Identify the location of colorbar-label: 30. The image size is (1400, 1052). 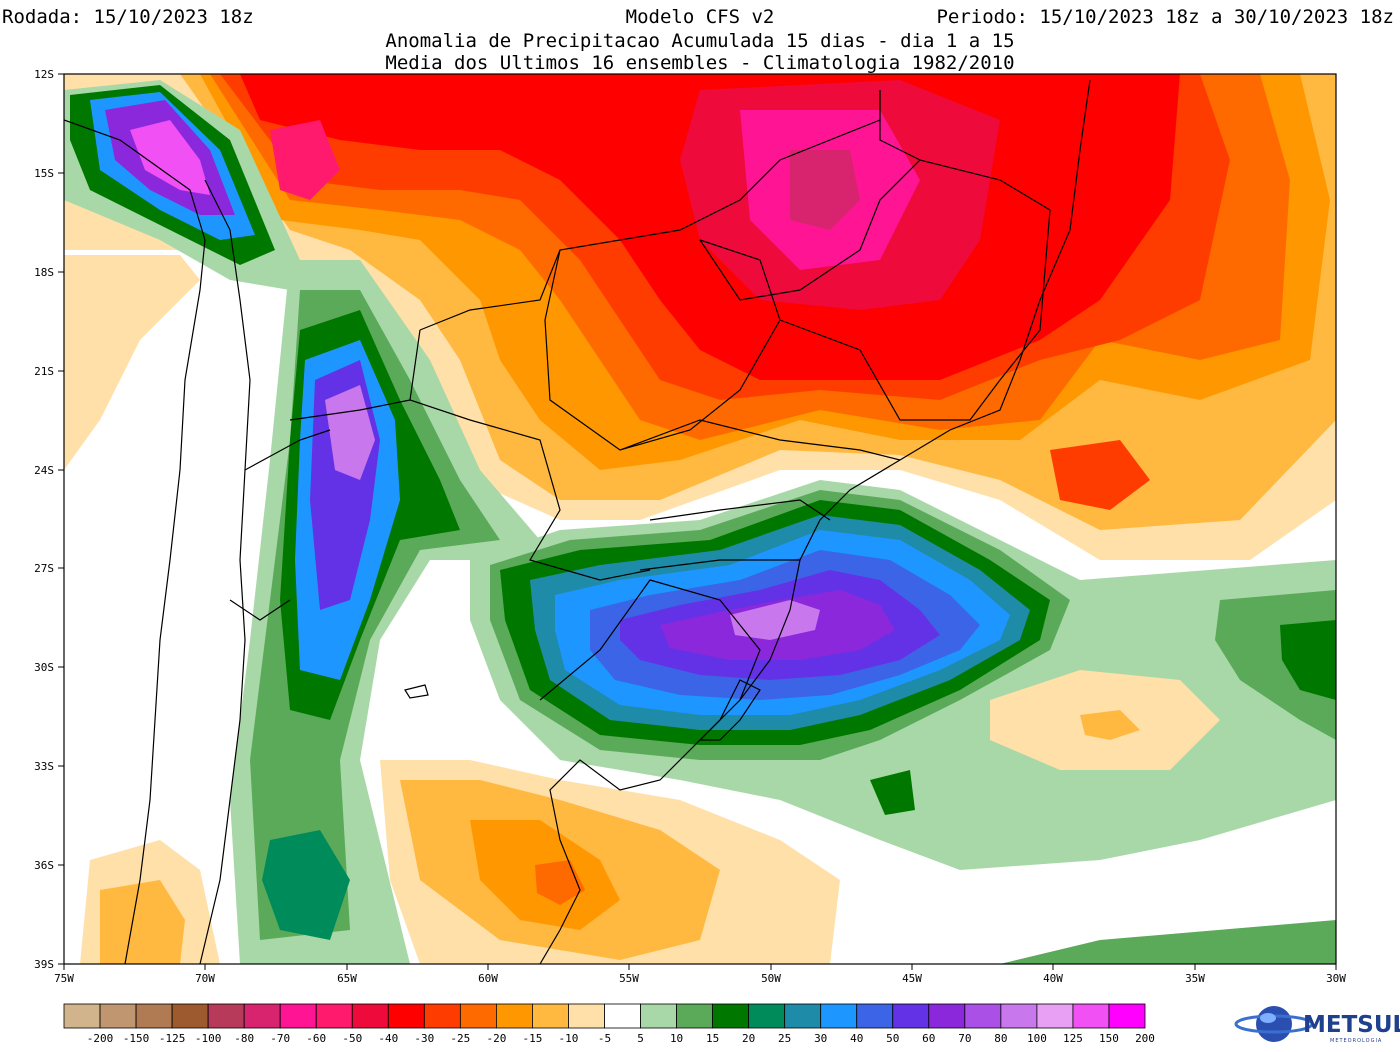
(820, 1038).